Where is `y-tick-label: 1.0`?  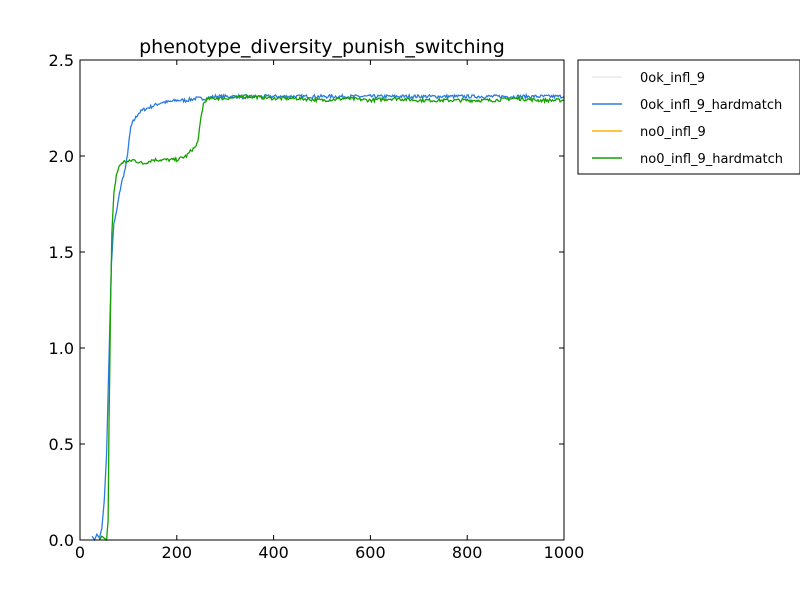
y-tick-label: 1.0 is located at coordinates (61, 348).